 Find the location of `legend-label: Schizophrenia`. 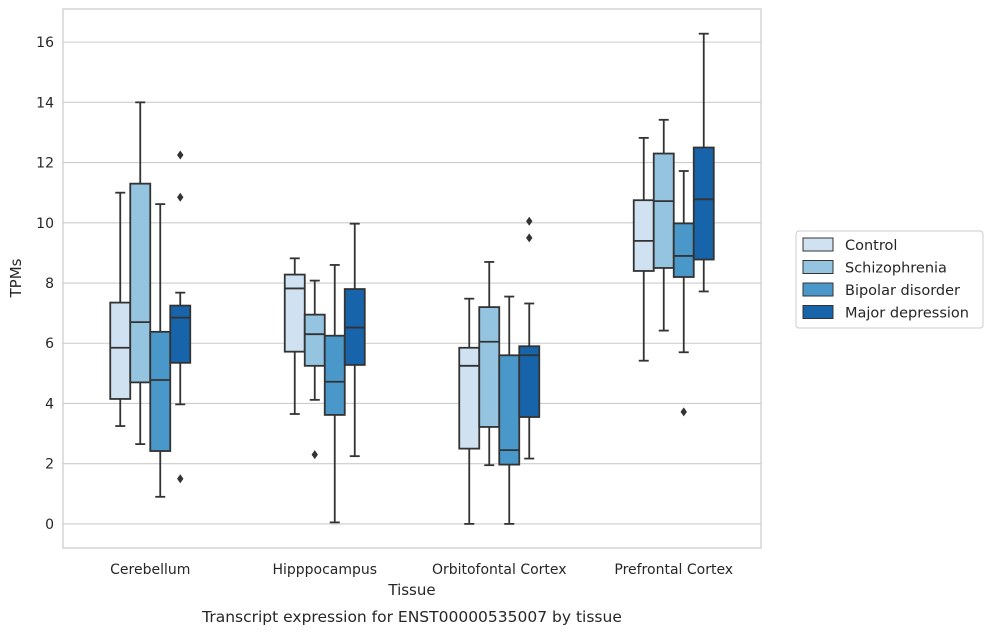

legend-label: Schizophrenia is located at coordinates (896, 269).